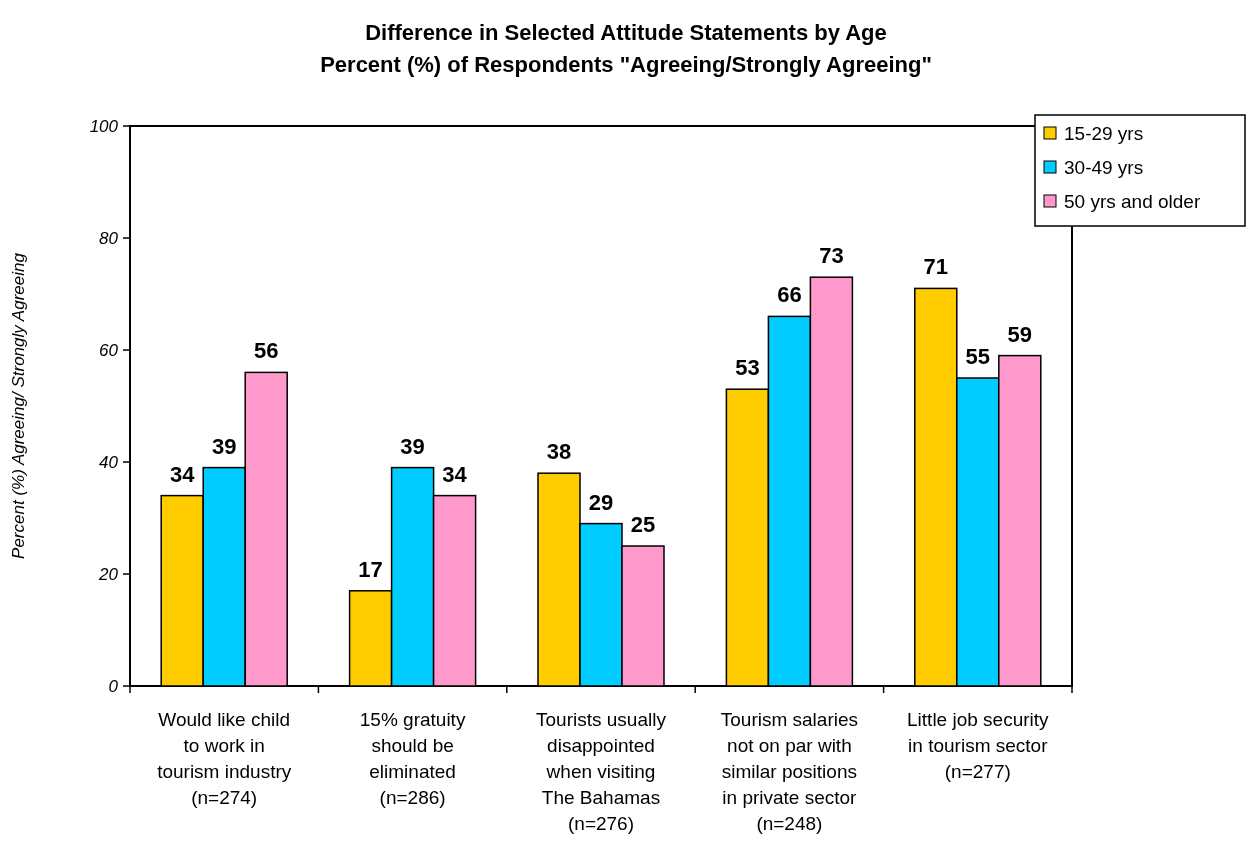  What do you see at coordinates (1104, 167) in the screenshot?
I see `legend-label: 30-49 yrs` at bounding box center [1104, 167].